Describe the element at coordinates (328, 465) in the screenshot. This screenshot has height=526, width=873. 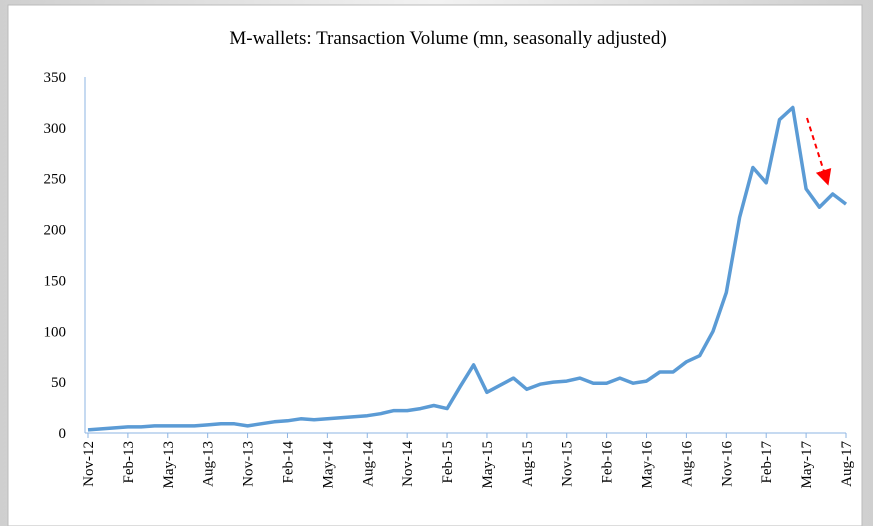
I see `x-tick-label: May-14` at that location.